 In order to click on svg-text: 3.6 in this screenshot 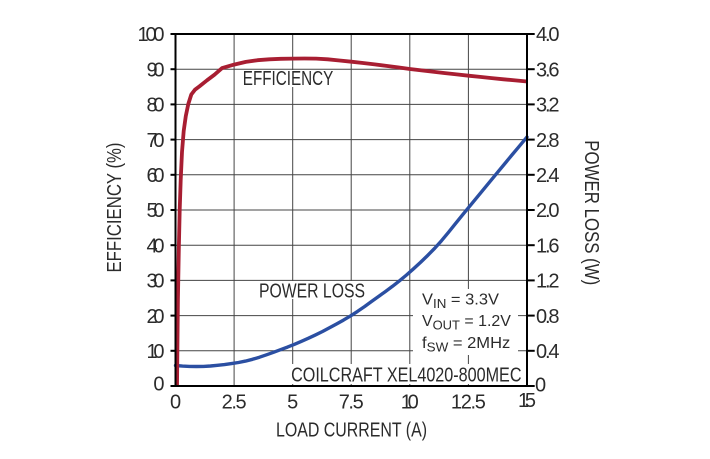, I will do `click(548, 70)`.